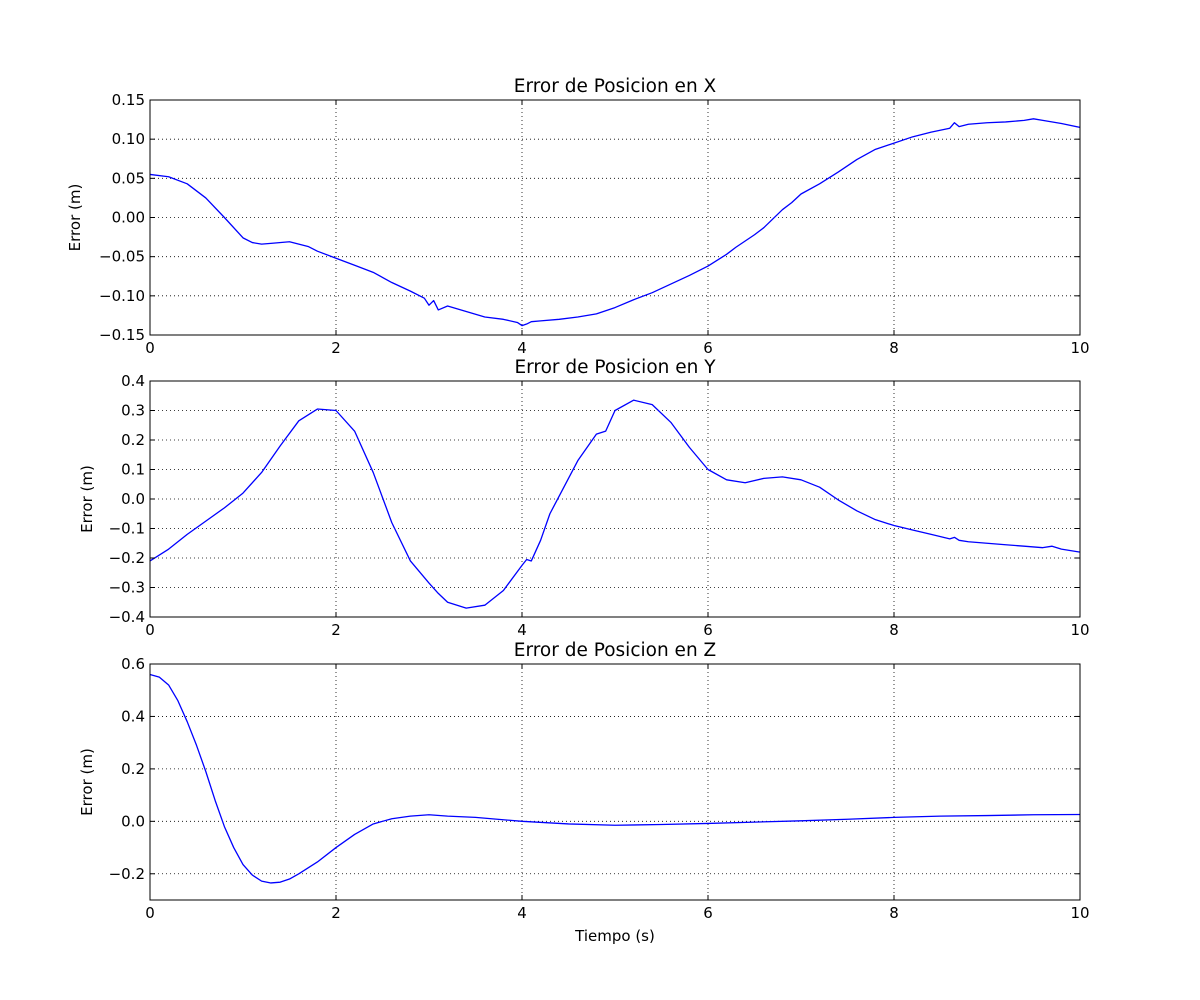 Image resolution: width=1200 pixels, height=1000 pixels. I want to click on x-axis-label: Tiempo (s), so click(614, 936).